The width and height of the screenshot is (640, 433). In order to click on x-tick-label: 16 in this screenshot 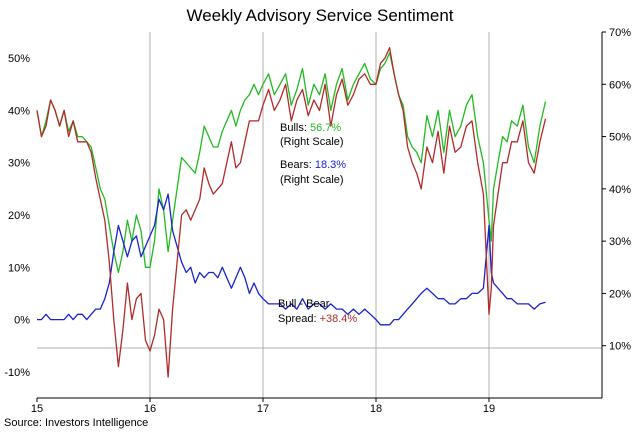, I will do `click(150, 409)`.